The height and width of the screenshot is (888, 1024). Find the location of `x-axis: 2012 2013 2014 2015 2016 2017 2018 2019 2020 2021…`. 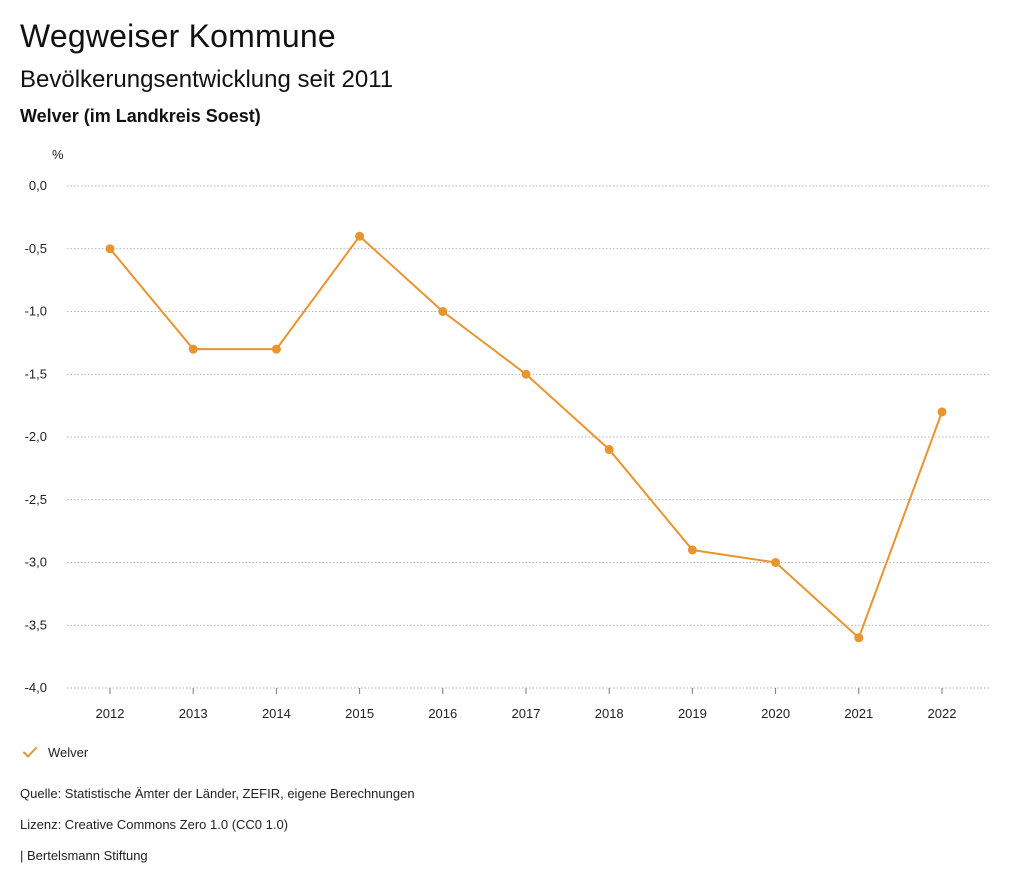

x-axis: 2012 2013 2014 2015 2016 2017 2018 2019 2020 2021… is located at coordinates (526, 704).